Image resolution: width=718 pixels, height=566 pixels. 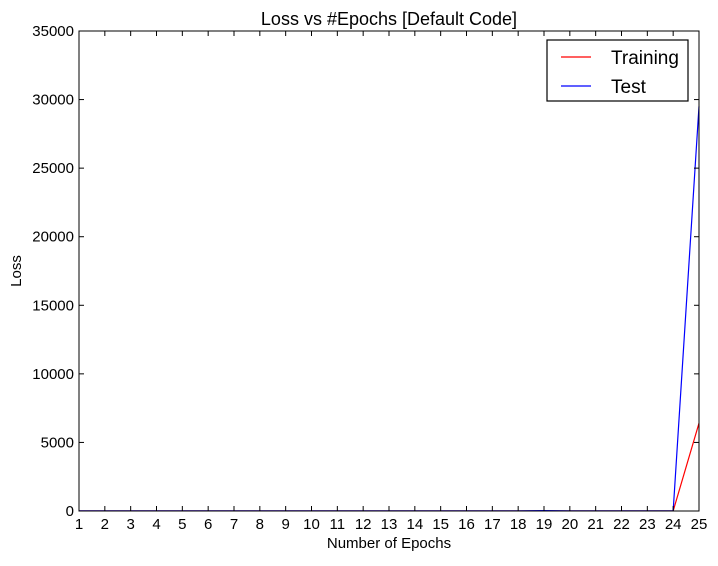 I want to click on y-tick-label: 30000, so click(x=53, y=100).